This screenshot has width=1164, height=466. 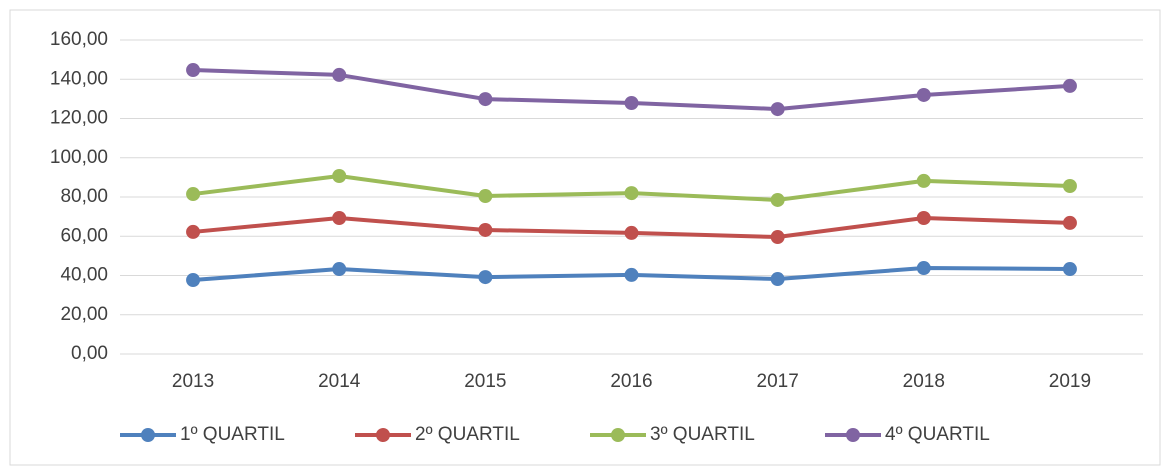 I want to click on x-tick-label: 2015, so click(x=485, y=381).